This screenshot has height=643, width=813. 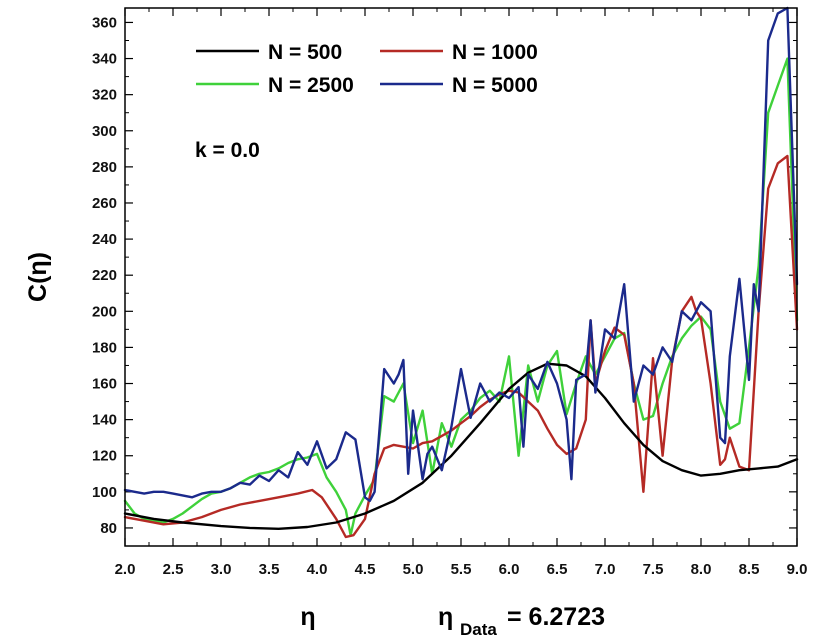 What do you see at coordinates (305, 52) in the screenshot?
I see `legend-label-n500: N = 500` at bounding box center [305, 52].